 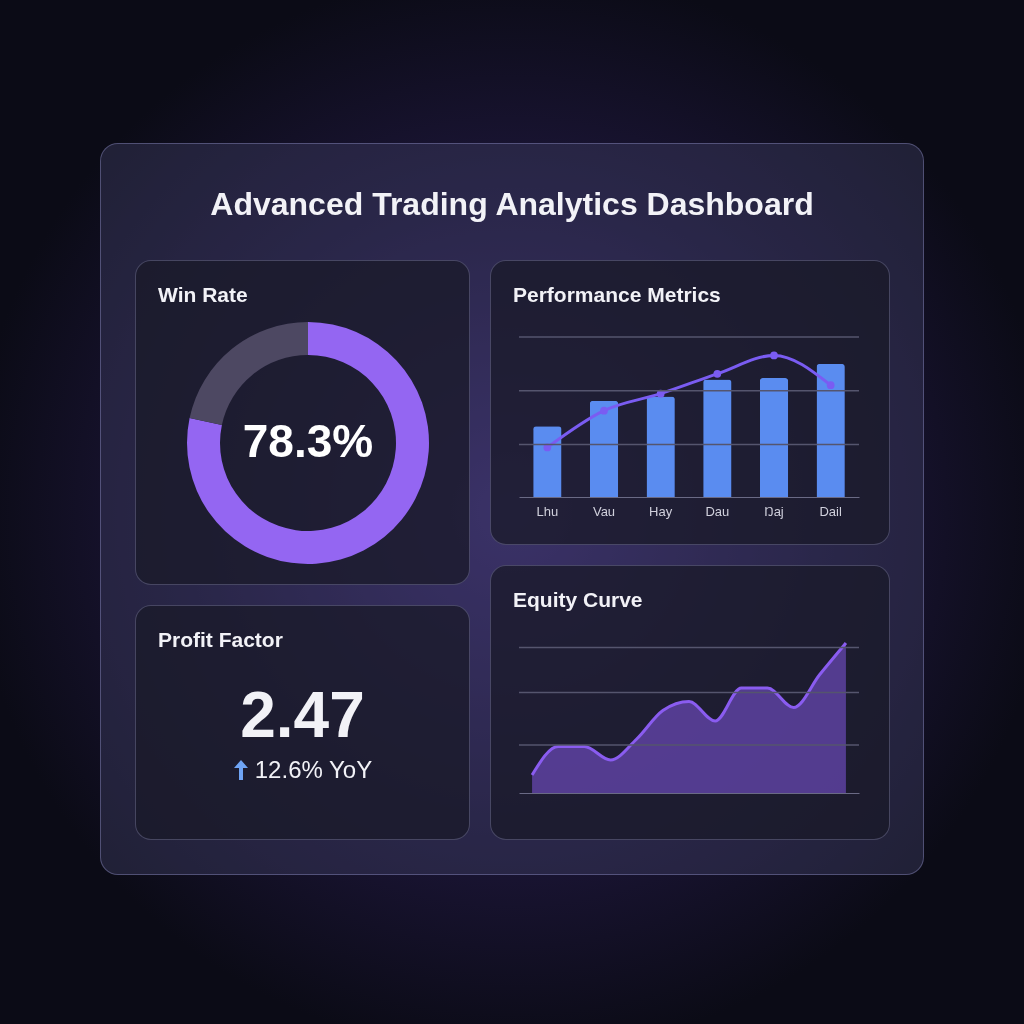 I want to click on text: Profit Factor, so click(x=220, y=640).